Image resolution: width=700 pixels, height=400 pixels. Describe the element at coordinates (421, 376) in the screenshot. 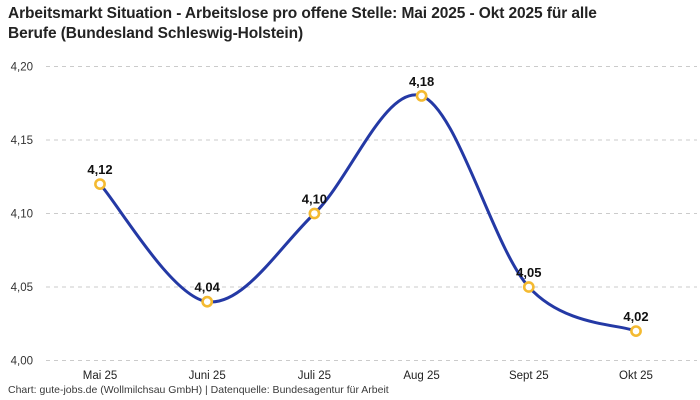

I see `x-axis-label: Aug 25` at that location.